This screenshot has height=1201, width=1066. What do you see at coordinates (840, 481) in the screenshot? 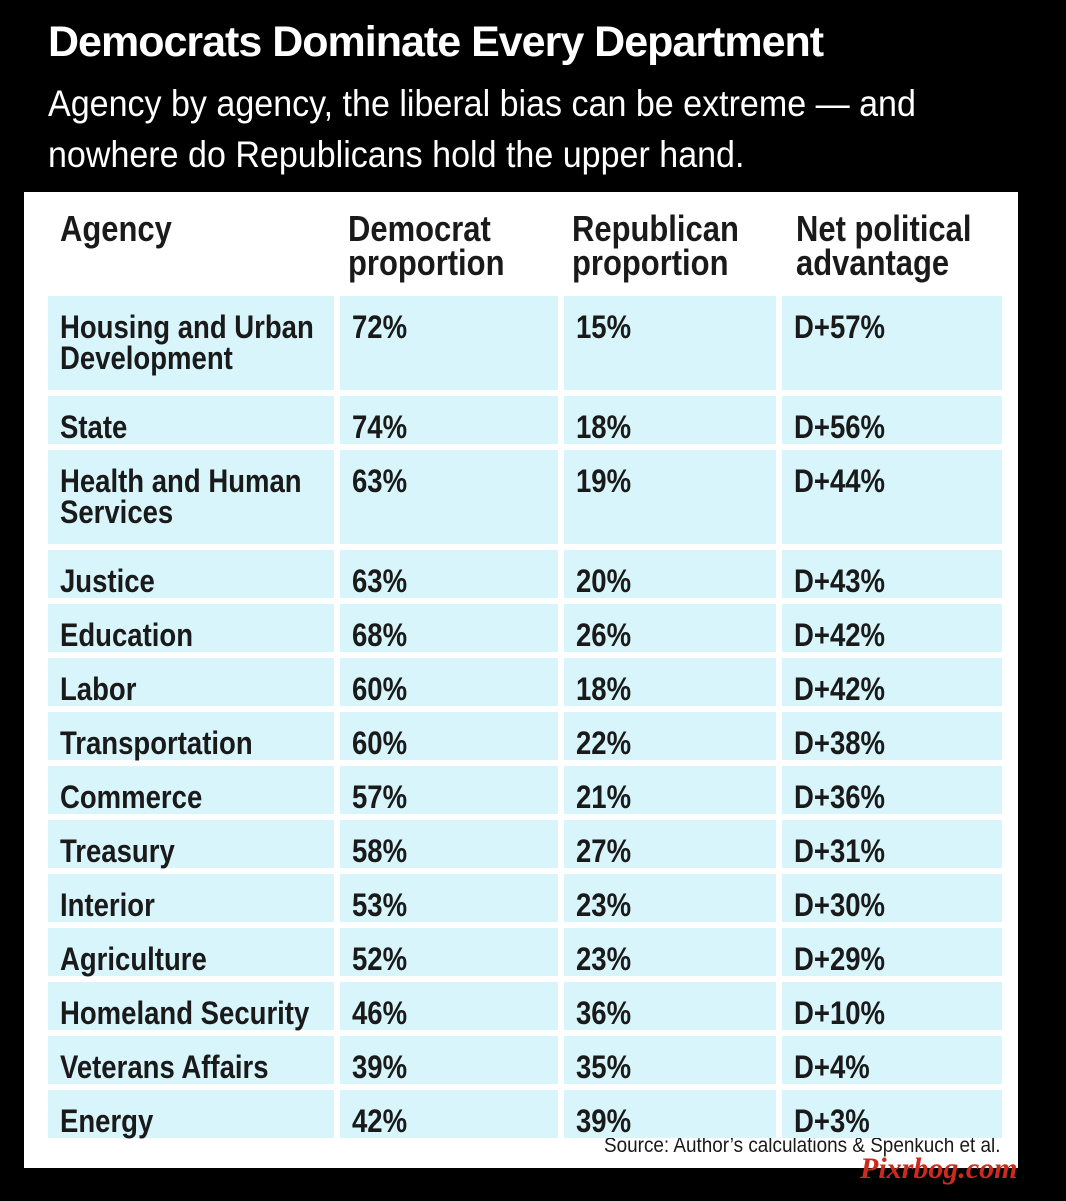
I see `net-value: D+44%` at bounding box center [840, 481].